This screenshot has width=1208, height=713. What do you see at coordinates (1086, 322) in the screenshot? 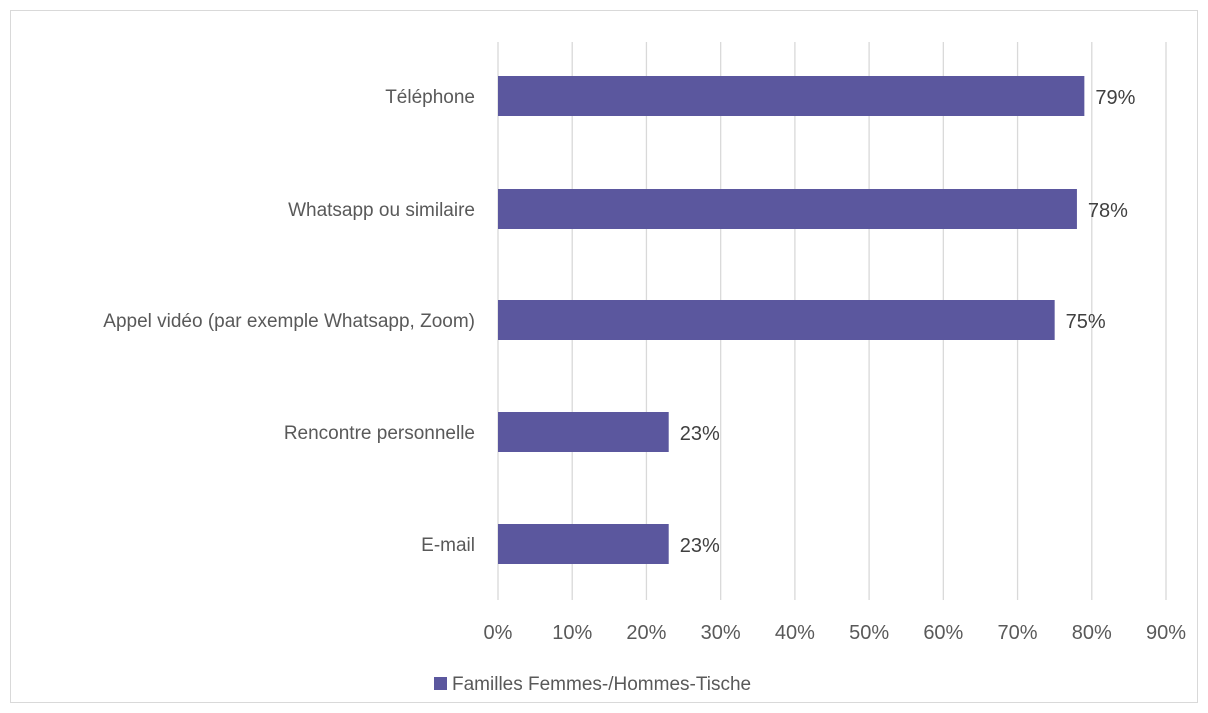
I see `data-label: 75%` at bounding box center [1086, 322].